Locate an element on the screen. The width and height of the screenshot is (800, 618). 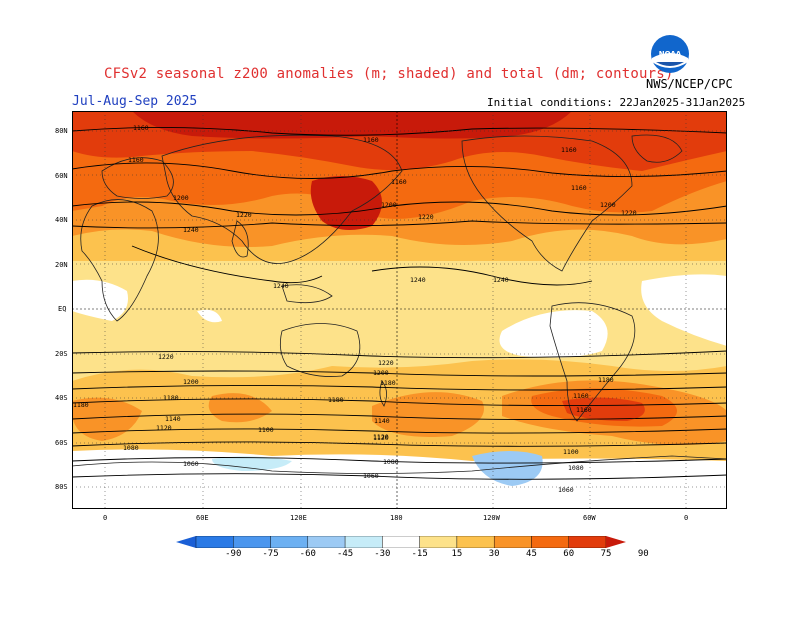
colorbar-tick-label: -75 is located at coordinates (270, 554).